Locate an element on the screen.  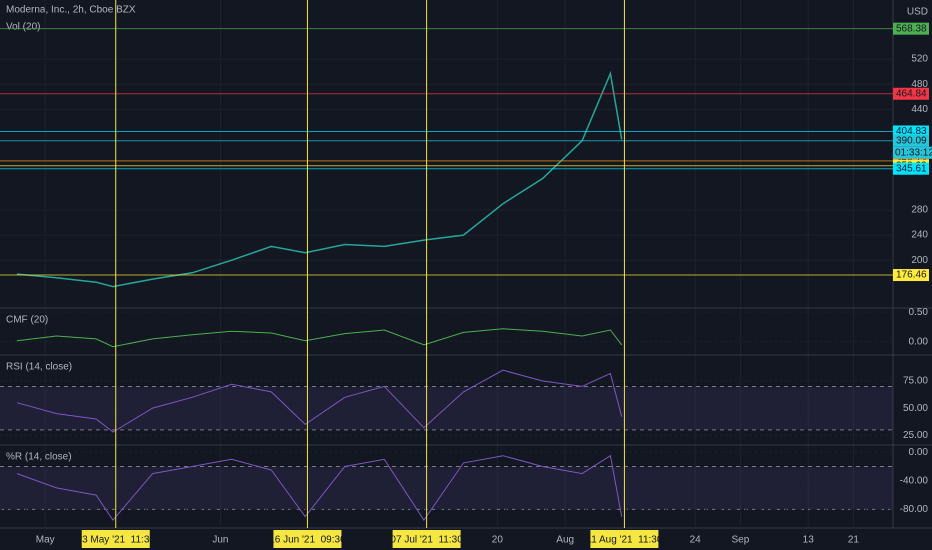
countdown-box is located at coordinates (912, 152).